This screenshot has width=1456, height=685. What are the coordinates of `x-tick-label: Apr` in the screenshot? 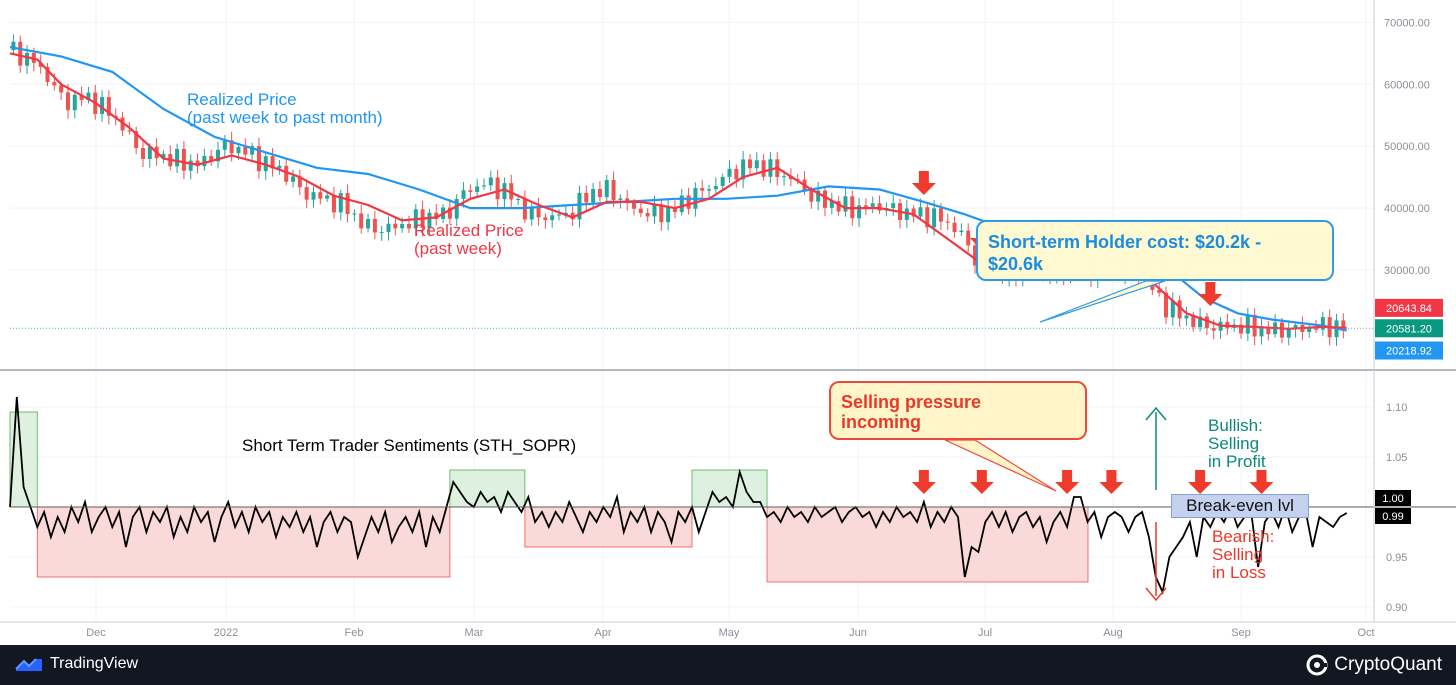 It's located at (602, 633).